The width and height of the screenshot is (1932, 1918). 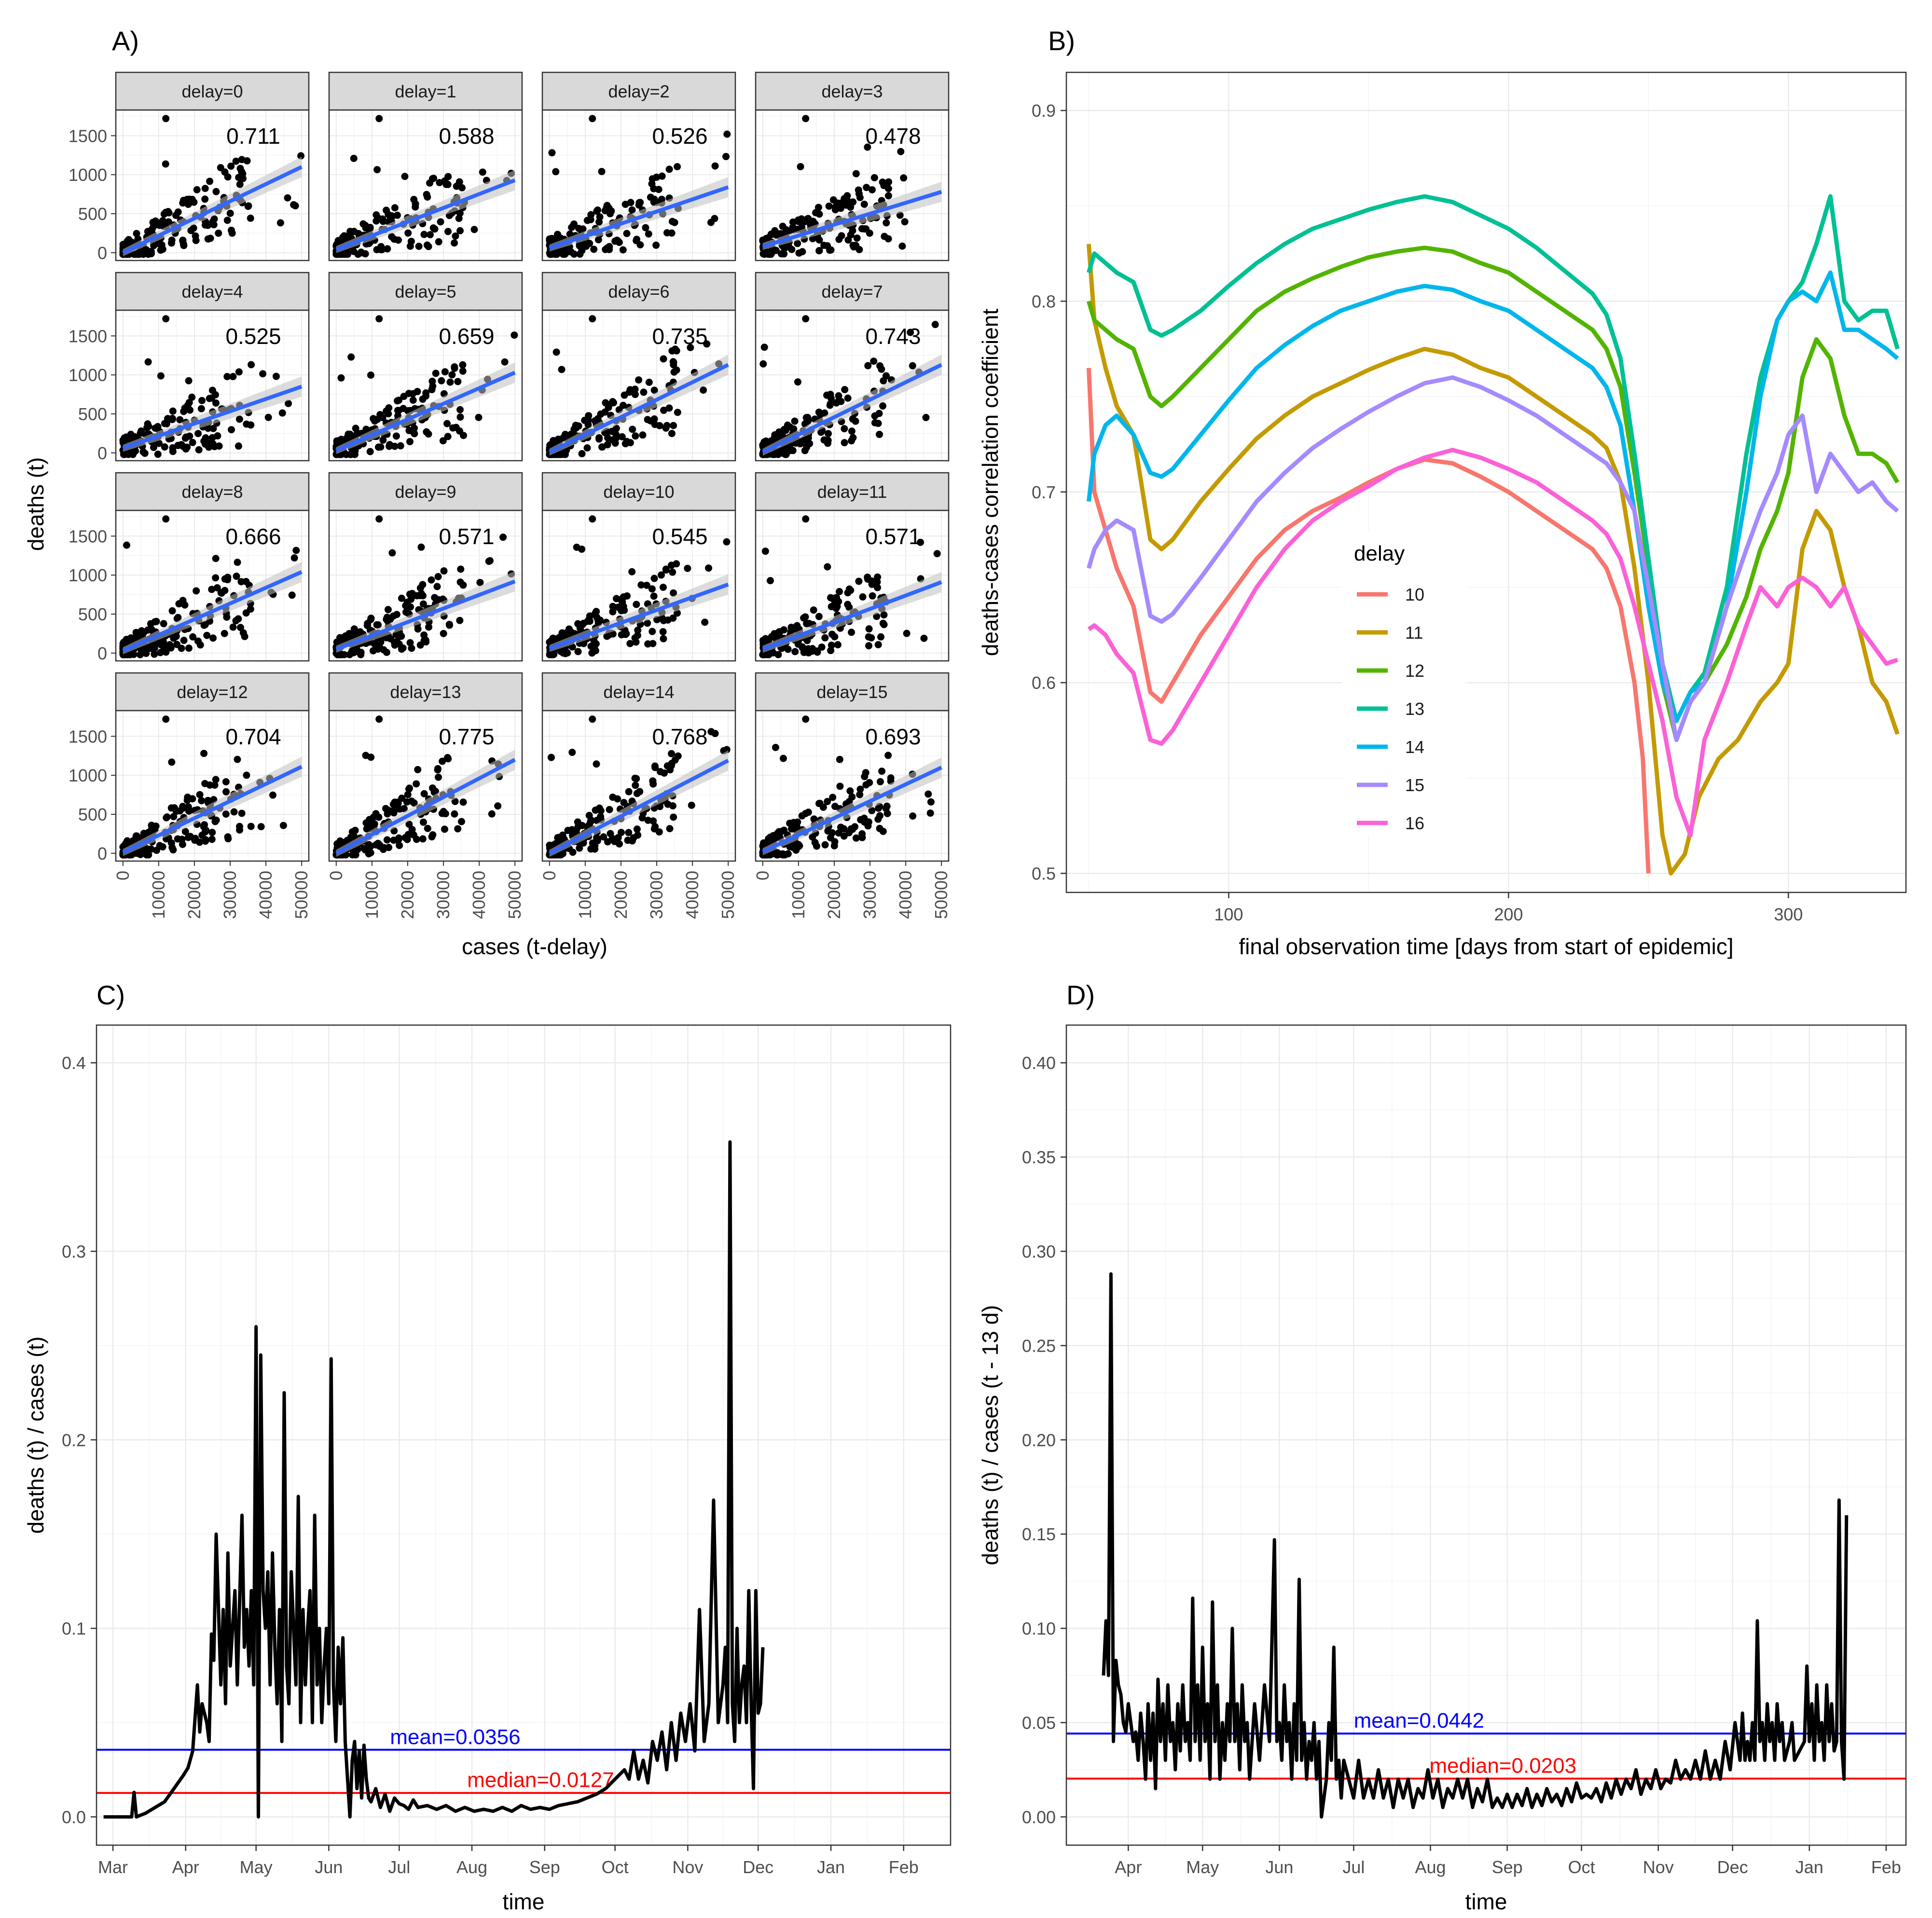 What do you see at coordinates (425, 692) in the screenshot?
I see `facet-strip-label: delay=13` at bounding box center [425, 692].